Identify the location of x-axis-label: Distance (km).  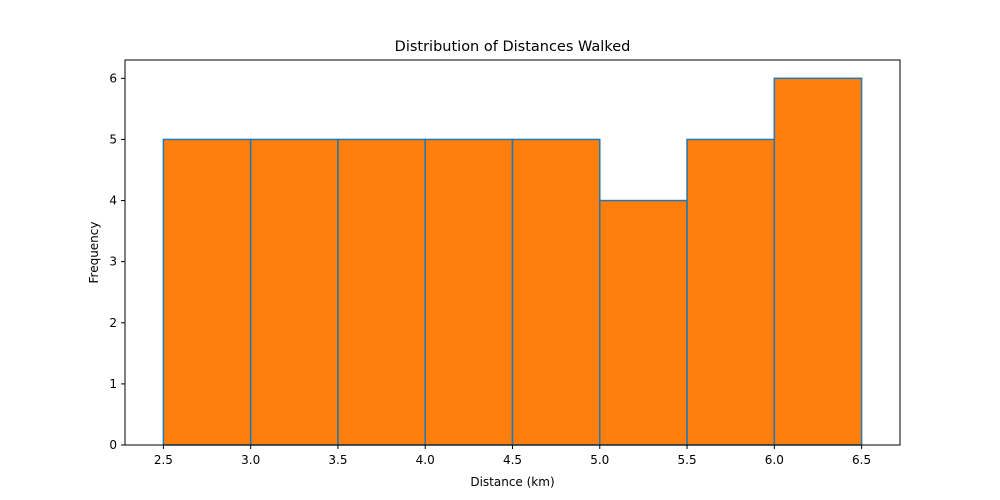
(512, 482).